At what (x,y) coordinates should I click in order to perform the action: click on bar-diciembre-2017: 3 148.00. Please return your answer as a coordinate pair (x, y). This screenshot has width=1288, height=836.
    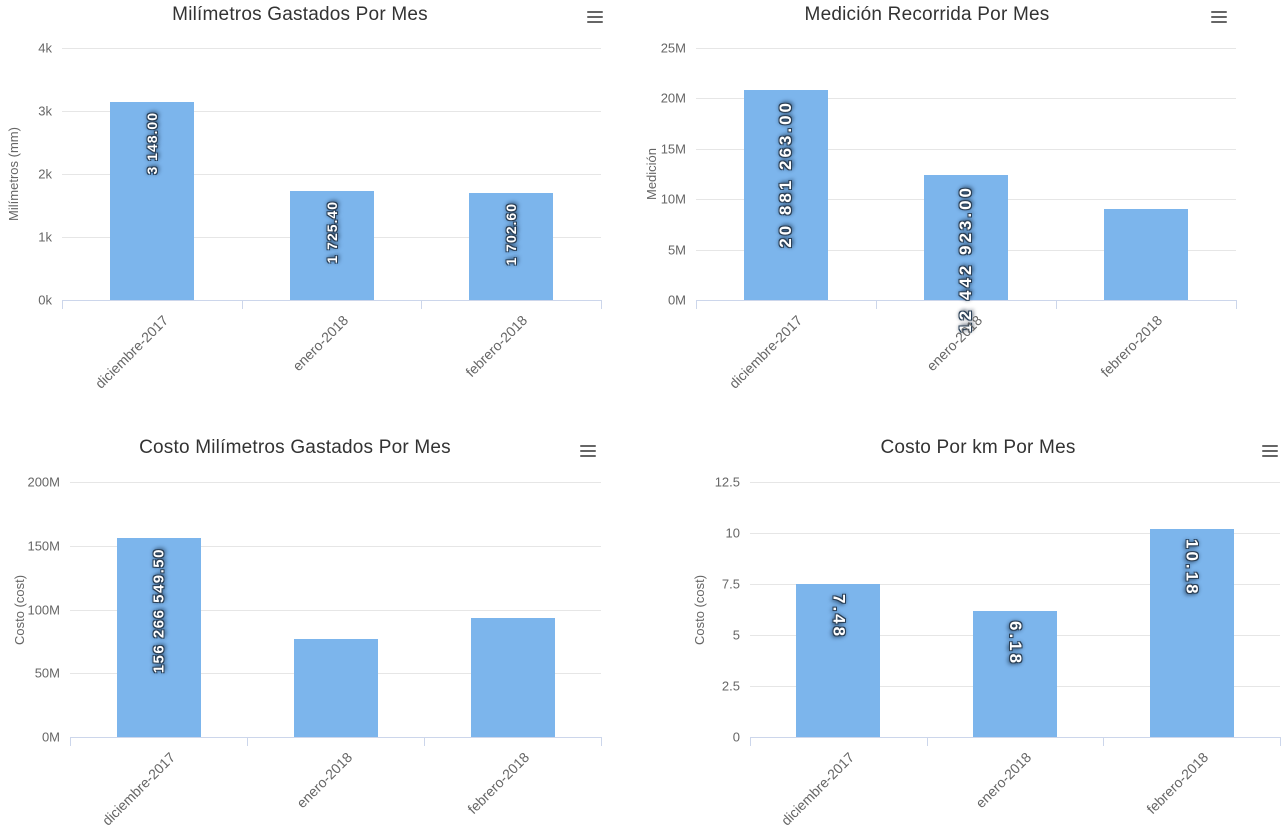
    Looking at the image, I should click on (151, 201).